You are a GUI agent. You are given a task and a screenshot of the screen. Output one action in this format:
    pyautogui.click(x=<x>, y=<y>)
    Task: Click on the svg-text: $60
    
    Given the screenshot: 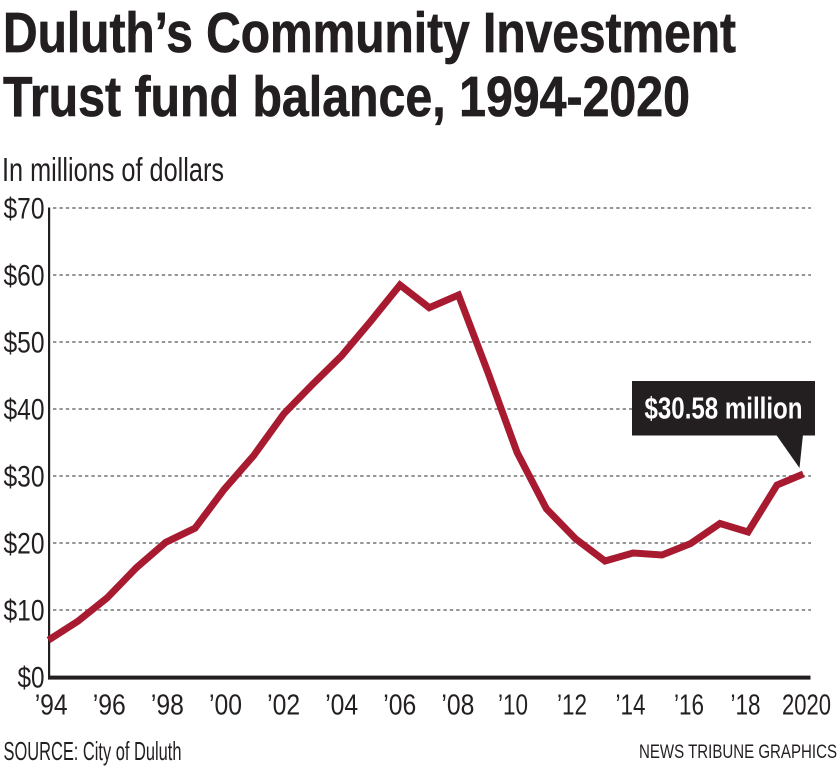 What is the action you would take?
    pyautogui.click(x=24, y=276)
    